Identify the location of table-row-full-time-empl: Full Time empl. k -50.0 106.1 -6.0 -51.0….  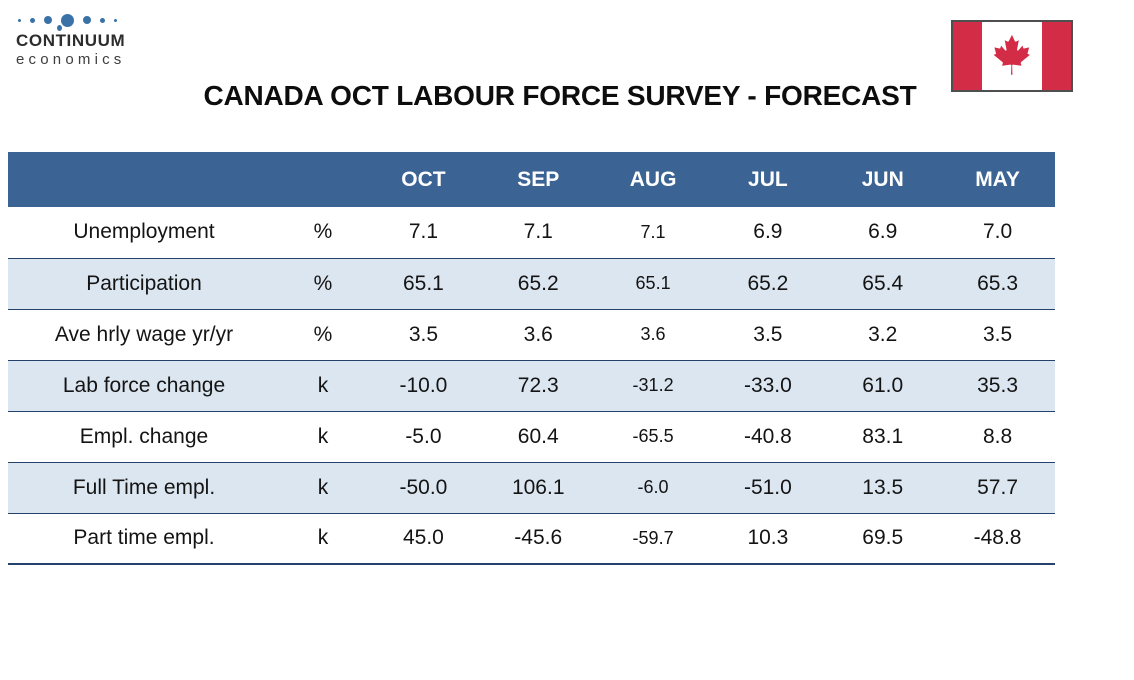
(531, 488).